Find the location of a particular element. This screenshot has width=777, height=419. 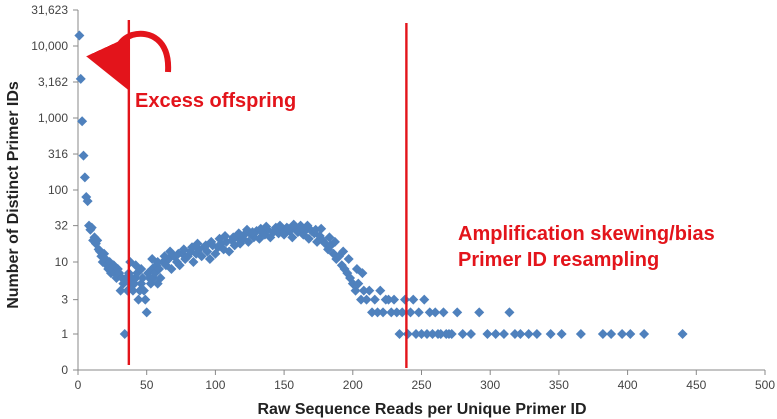

curved-arrow-icon is located at coordinates (129, 60).